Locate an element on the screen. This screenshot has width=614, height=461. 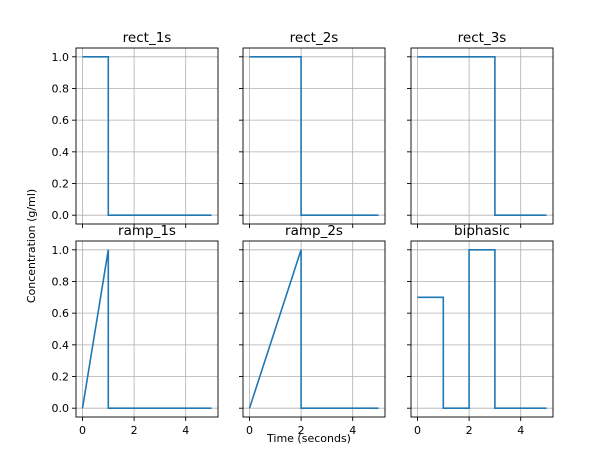
subplot-biphasic: 0 2 4 biphasic is located at coordinates (480, 330).